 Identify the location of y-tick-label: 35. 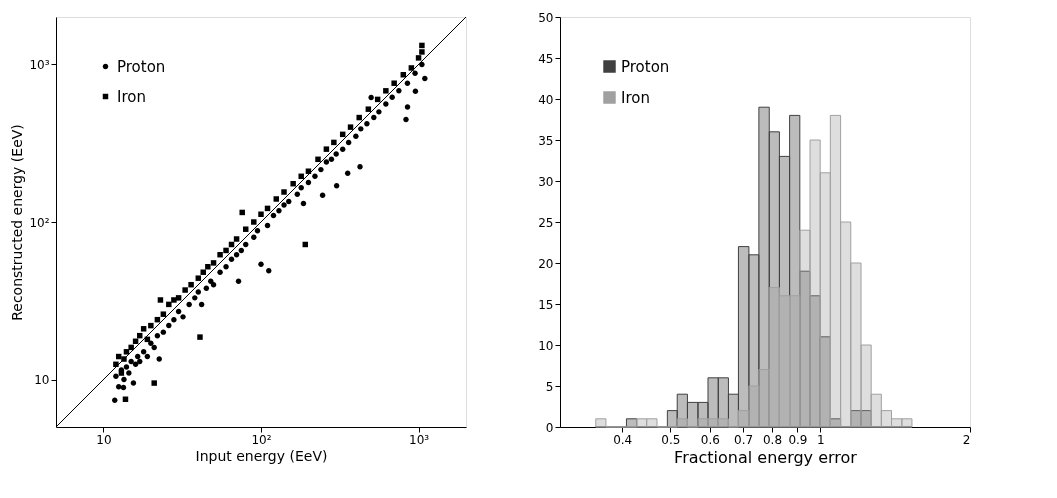
(546, 140).